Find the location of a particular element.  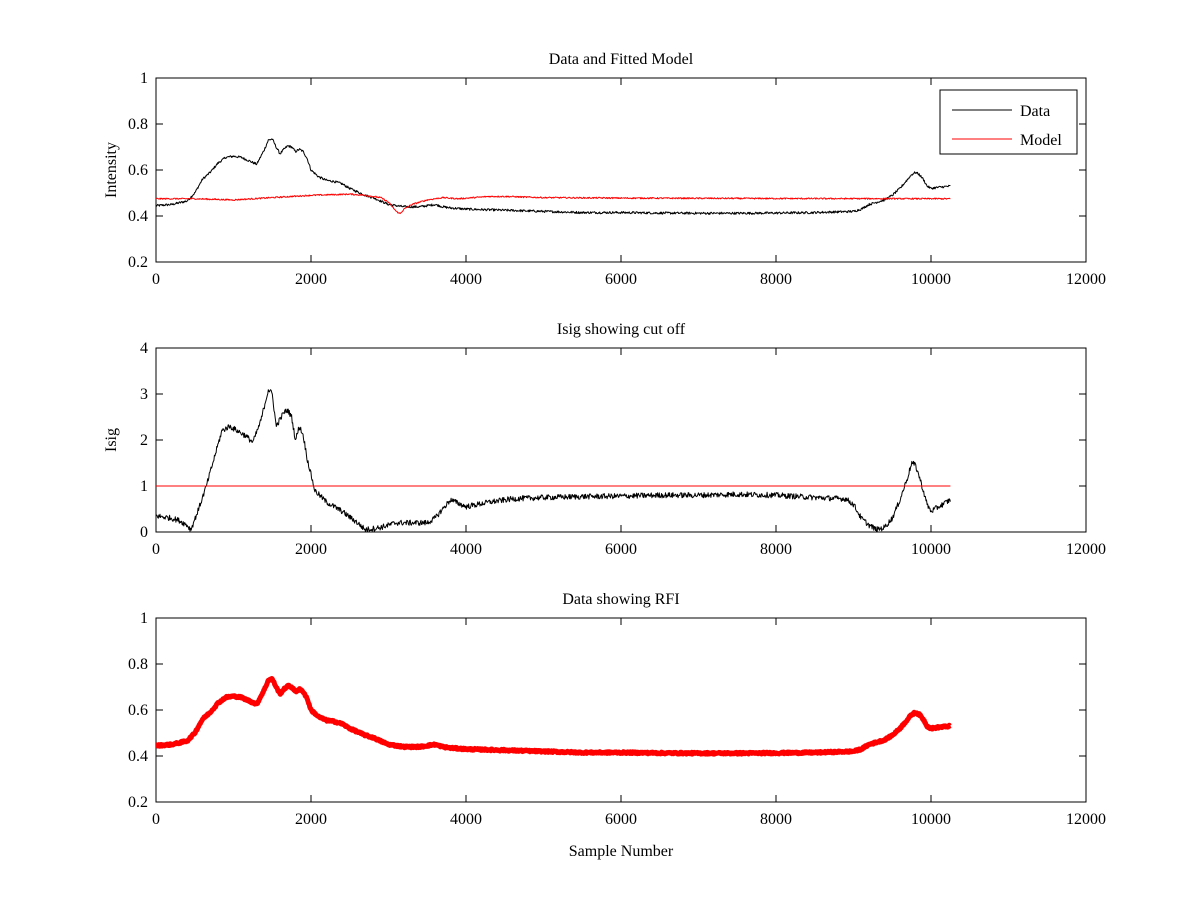

legend-label-data: Data is located at coordinates (1035, 111).